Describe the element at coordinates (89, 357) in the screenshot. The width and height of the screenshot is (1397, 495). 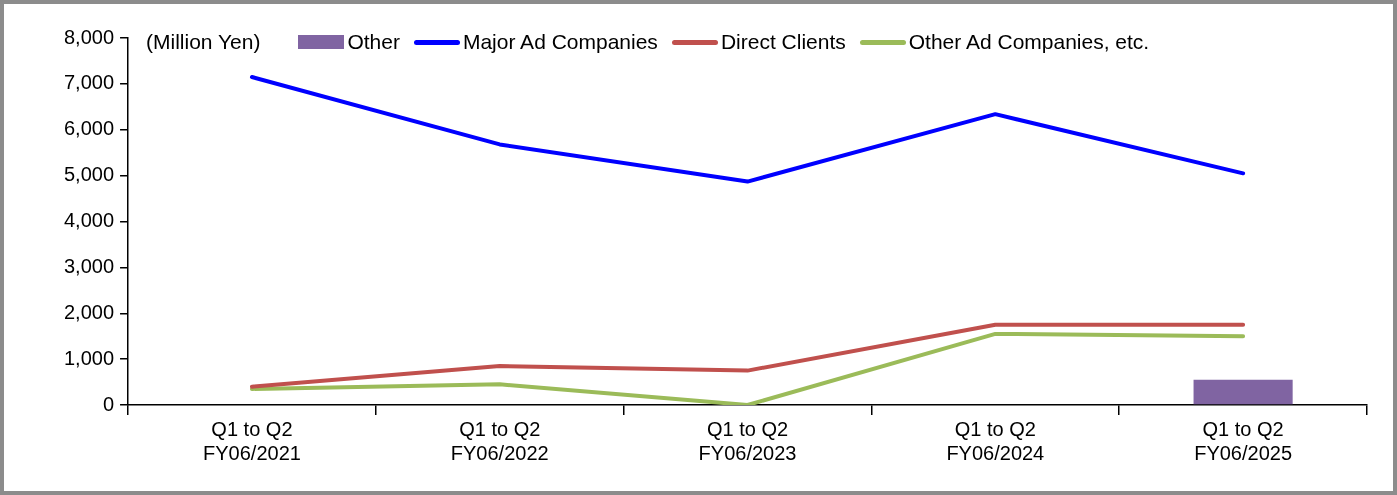
I see `y-tick-label: 1,000` at that location.